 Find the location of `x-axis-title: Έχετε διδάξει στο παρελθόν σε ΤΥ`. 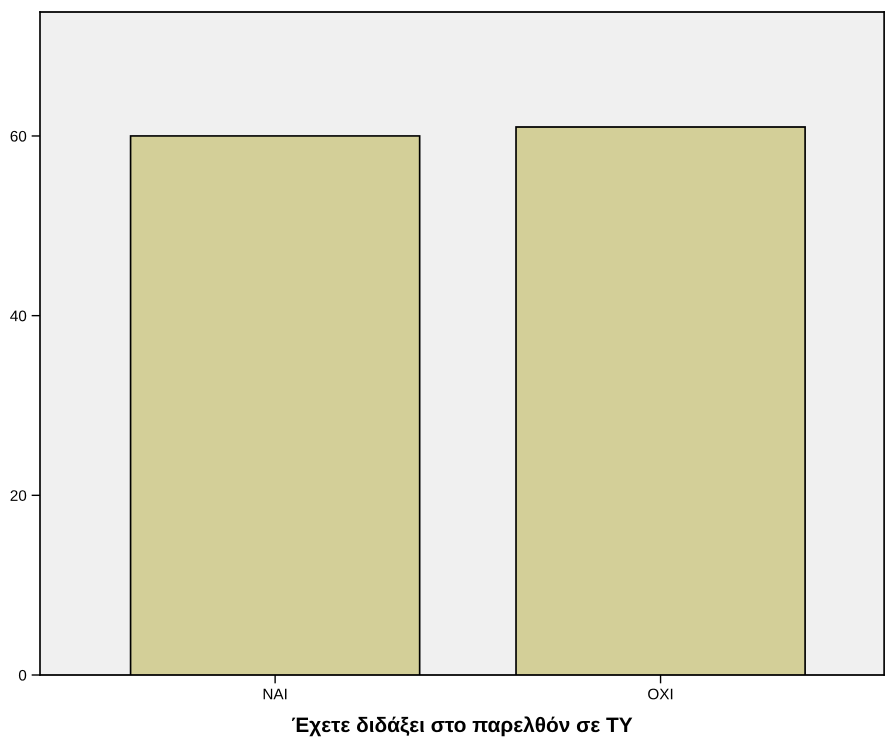

x-axis-title: Έχετε διδάξει στο παρελθόν σε ΤΥ is located at coordinates (462, 726).